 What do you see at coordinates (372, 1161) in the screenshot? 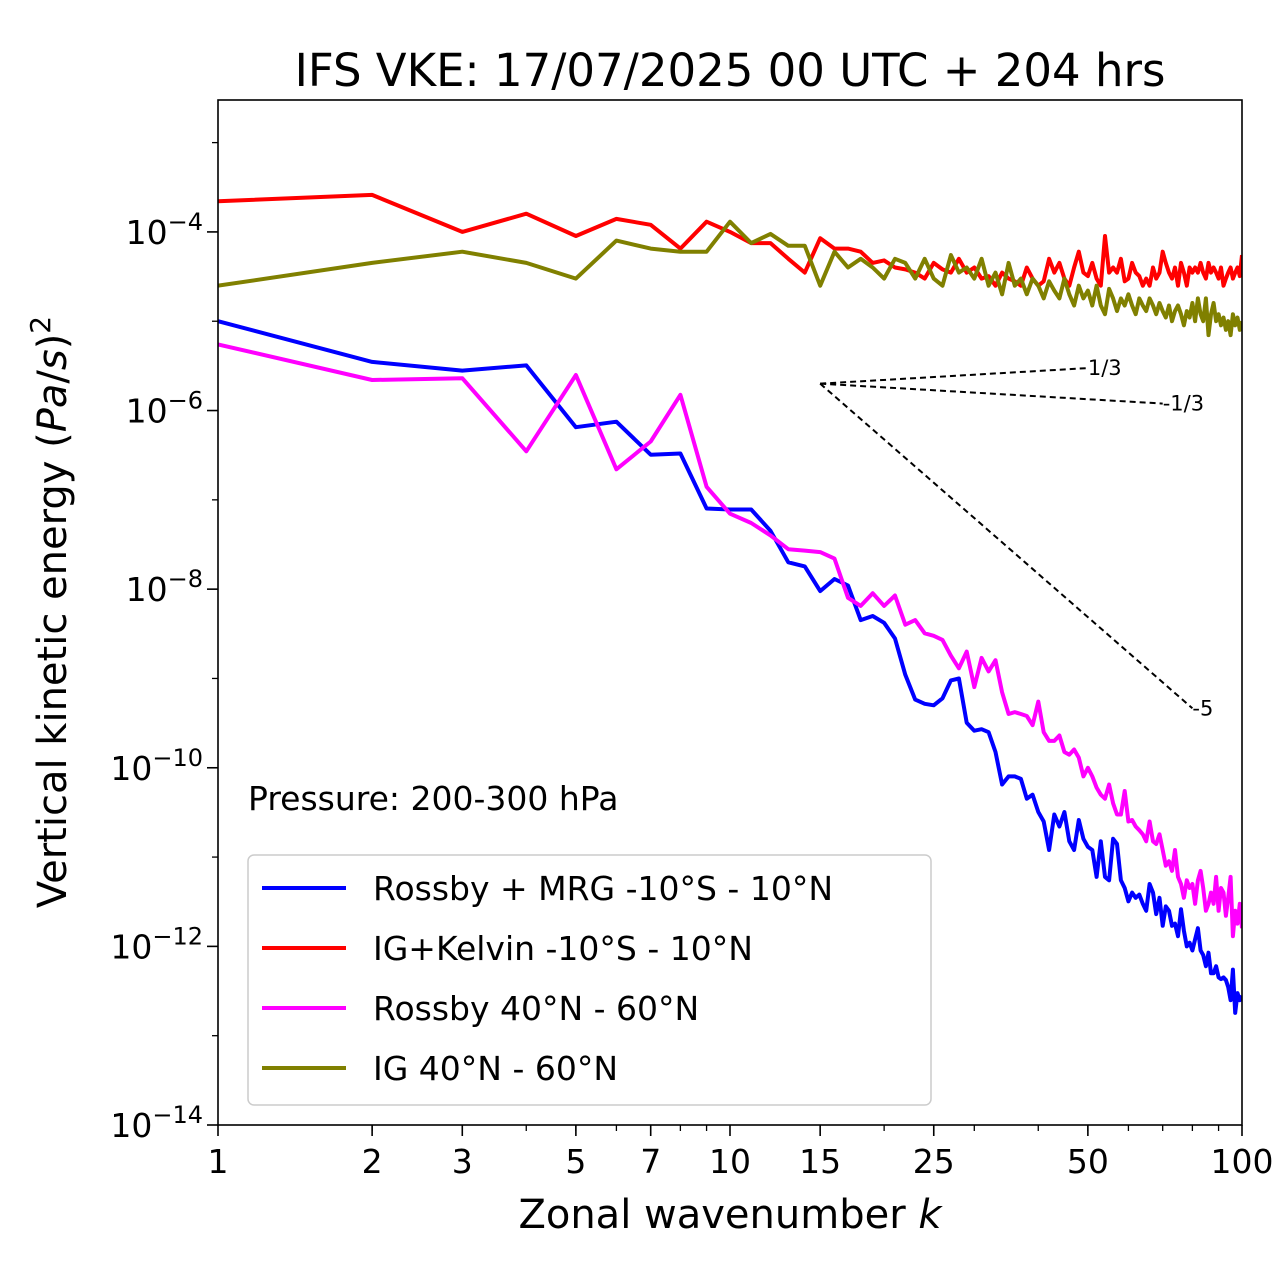
I see `x-tick-label: 2` at bounding box center [372, 1161].